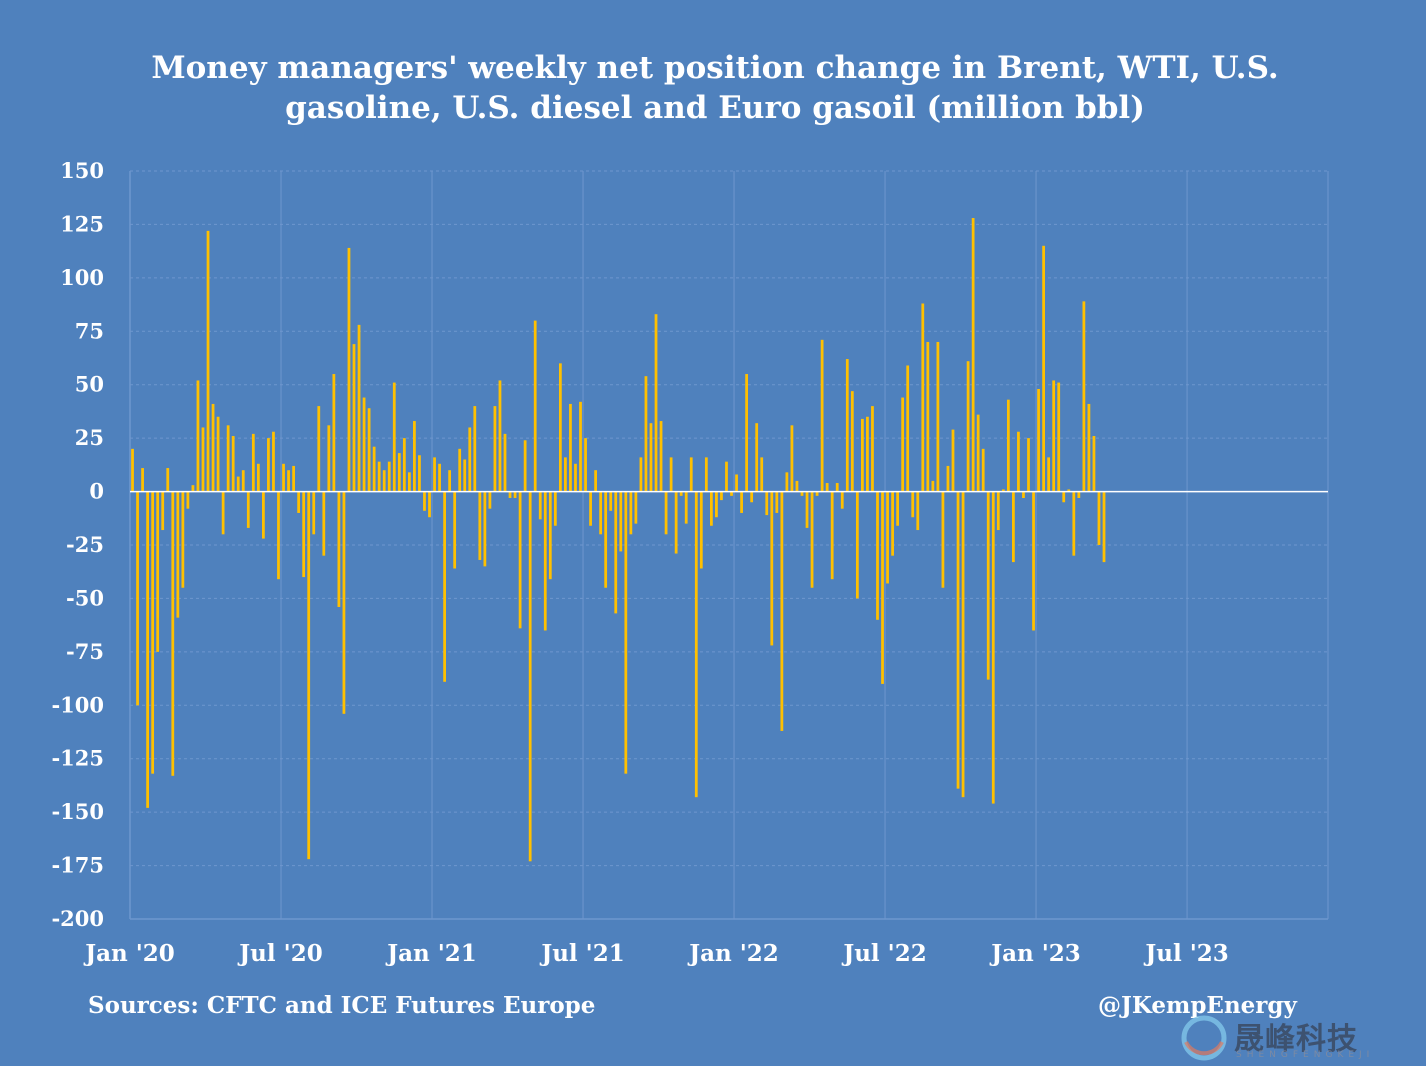  What do you see at coordinates (85, 651) in the screenshot?
I see `y-tick-label: -75` at bounding box center [85, 651].